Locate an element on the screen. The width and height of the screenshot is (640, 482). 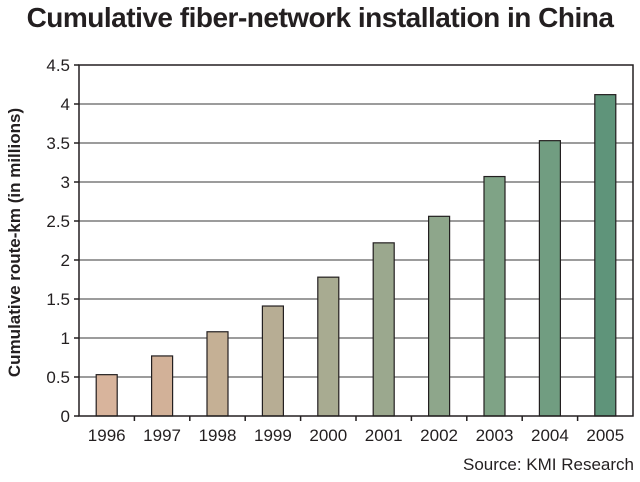
x-tick-label: 2003 is located at coordinates (495, 435).